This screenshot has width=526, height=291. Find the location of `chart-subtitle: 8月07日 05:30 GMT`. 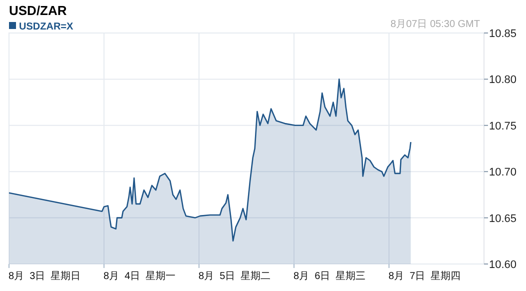

chart-subtitle: 8月07日 05:30 GMT is located at coordinates (435, 24).